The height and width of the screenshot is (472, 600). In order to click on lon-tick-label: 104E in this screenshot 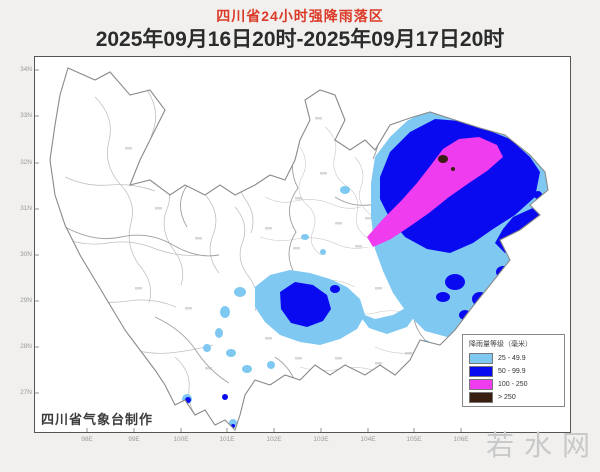, I will do `click(368, 439)`.